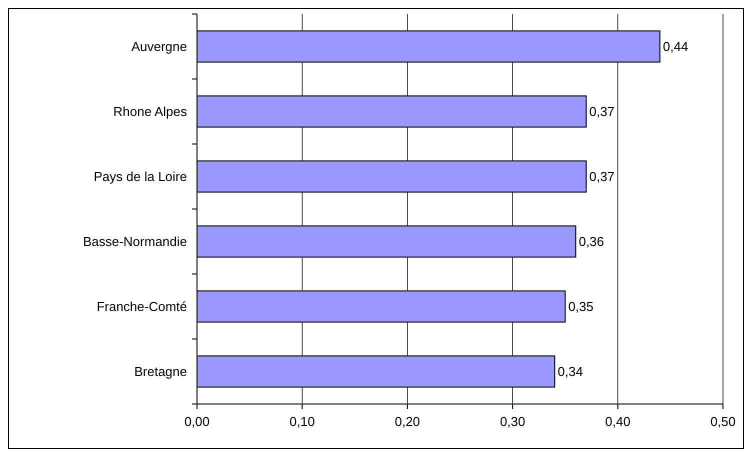  What do you see at coordinates (141, 306) in the screenshot?
I see `y-tick-label: Franche-Comté` at bounding box center [141, 306].